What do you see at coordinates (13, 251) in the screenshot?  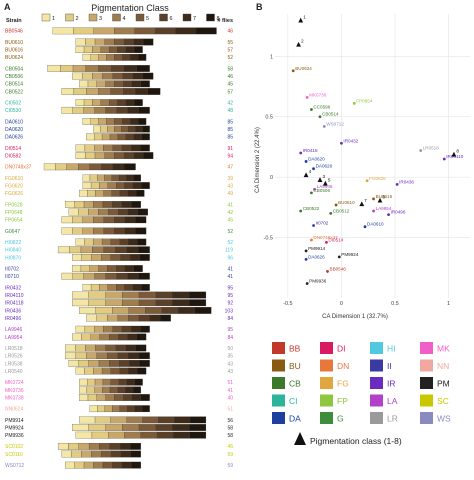 I see `strain-label: HI0840` at bounding box center [13, 251].